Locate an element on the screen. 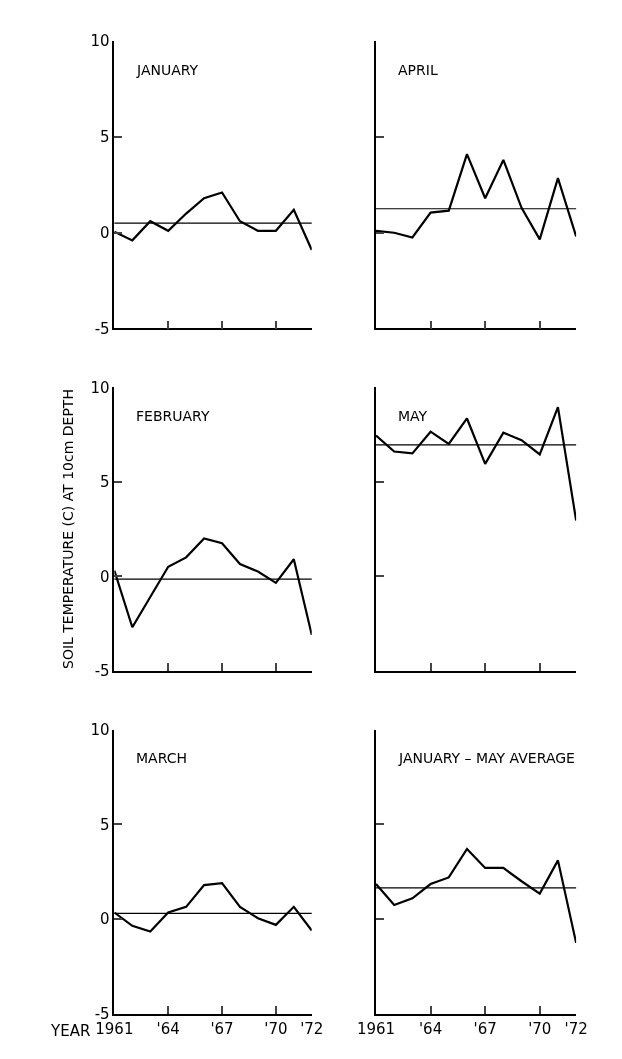  text: FEBRUARY is located at coordinates (173, 416).